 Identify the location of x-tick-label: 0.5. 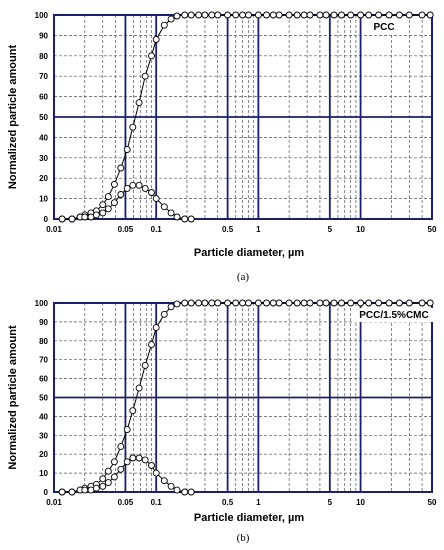
(228, 229).